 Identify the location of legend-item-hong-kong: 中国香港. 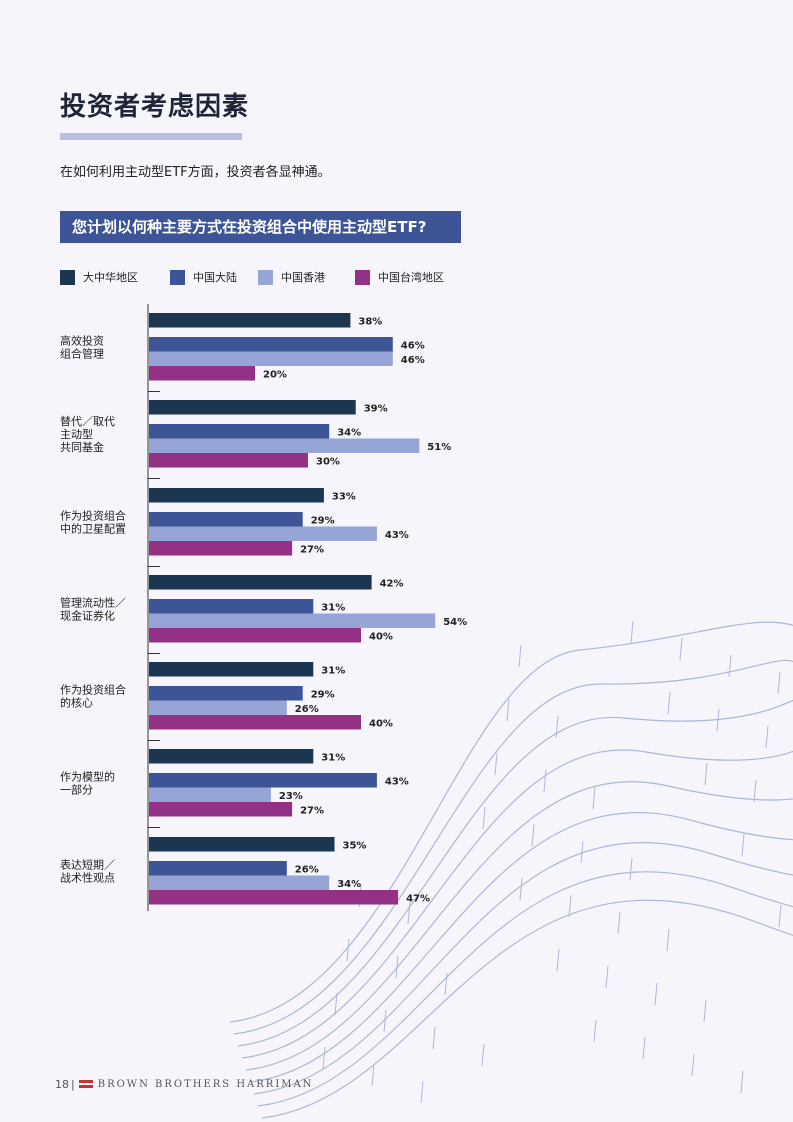
(291, 277).